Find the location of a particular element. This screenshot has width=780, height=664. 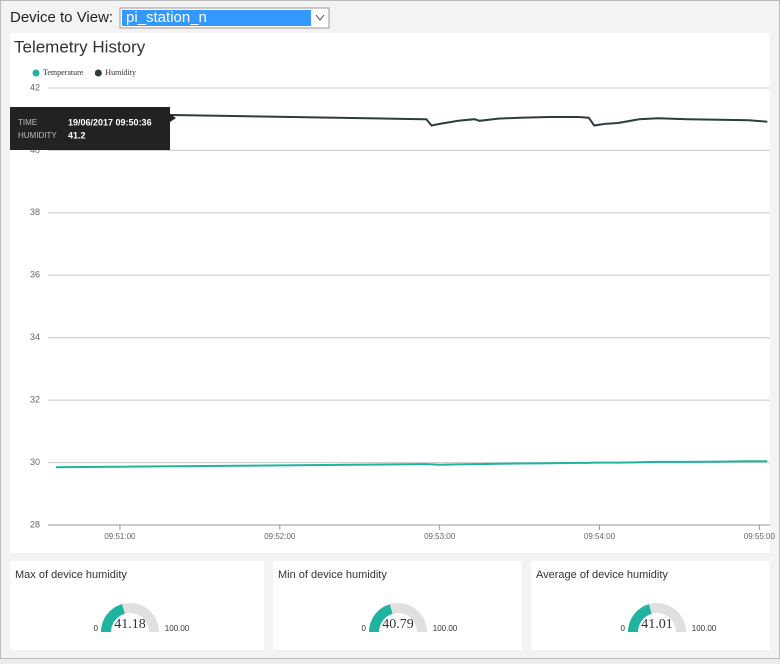

gauge-title: Max of device humidity is located at coordinates (71, 575).